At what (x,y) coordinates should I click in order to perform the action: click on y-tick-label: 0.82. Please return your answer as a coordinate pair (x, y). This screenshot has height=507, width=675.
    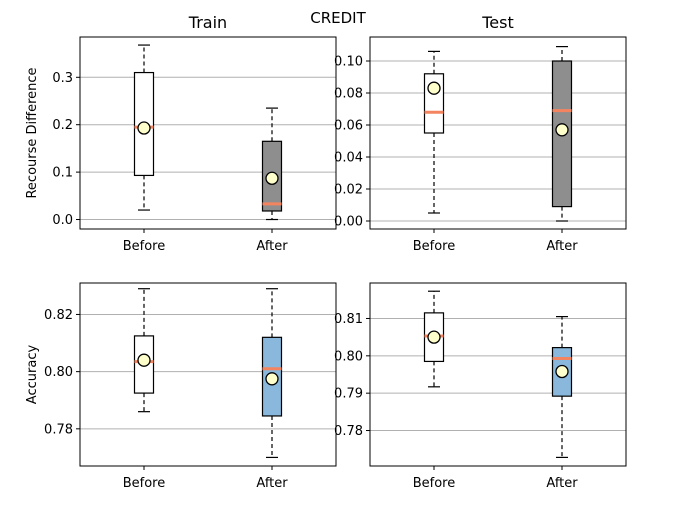
    Looking at the image, I should click on (58, 315).